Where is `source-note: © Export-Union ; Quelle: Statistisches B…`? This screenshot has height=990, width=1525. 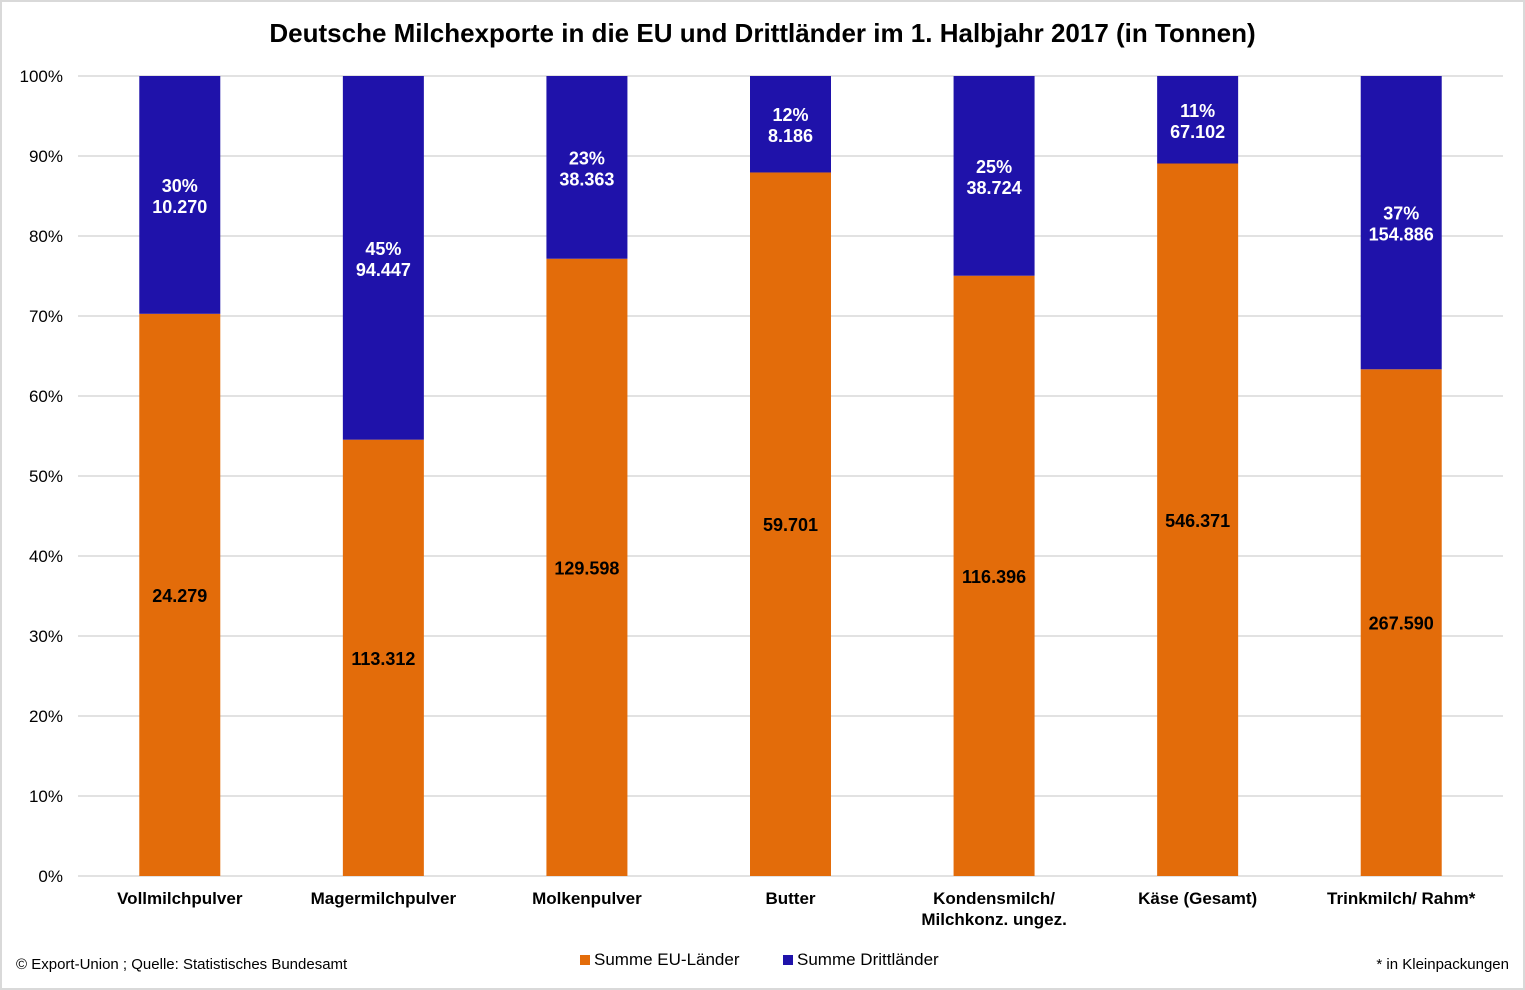
source-note: © Export-Union ; Quelle: Statistisches B… is located at coordinates (182, 964).